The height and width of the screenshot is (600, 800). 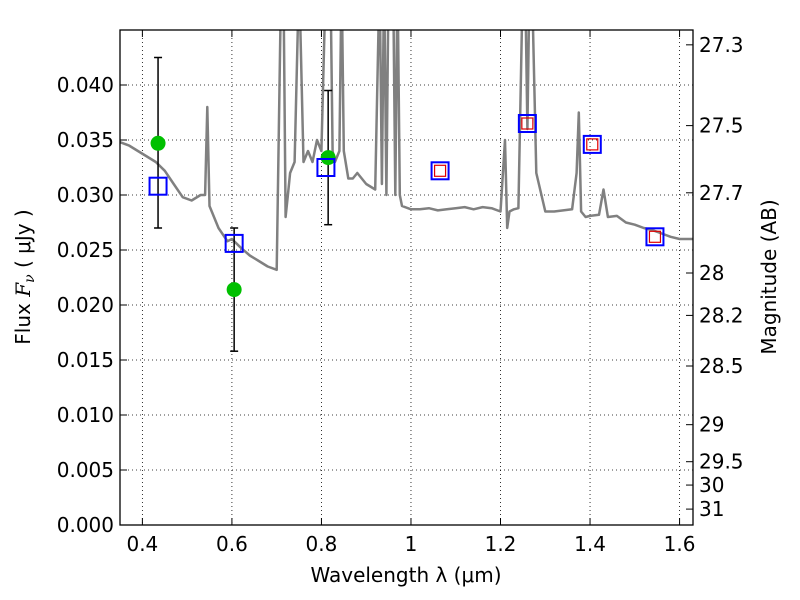 What do you see at coordinates (711, 509) in the screenshot?
I see `y2-tick-label: 31` at bounding box center [711, 509].